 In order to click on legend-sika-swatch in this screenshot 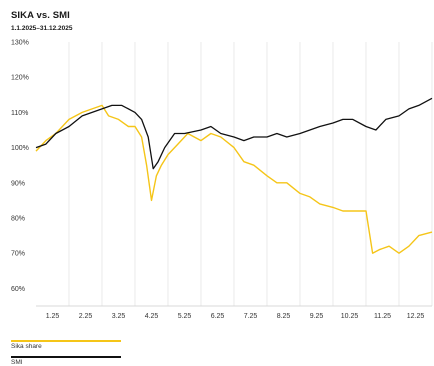, I will do `click(66, 341)`.